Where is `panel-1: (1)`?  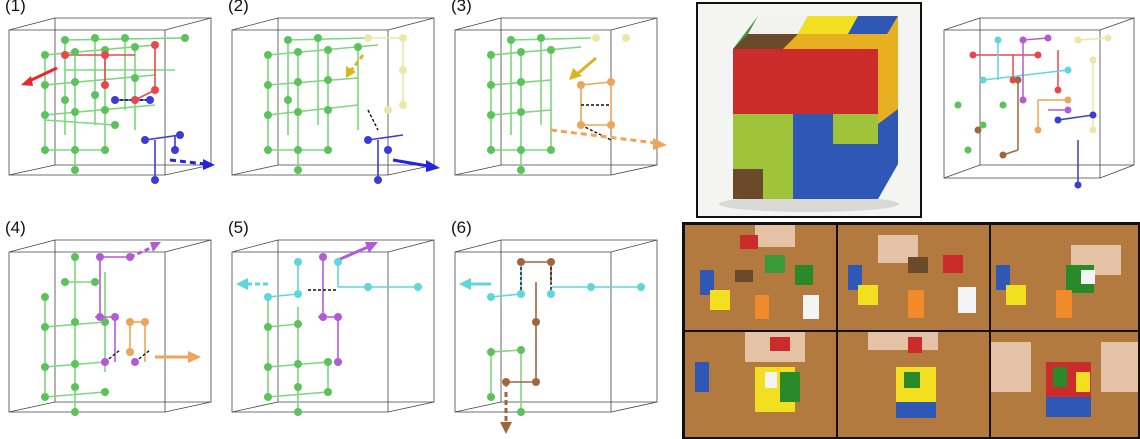
panel-1: (1) is located at coordinates (110, 107).